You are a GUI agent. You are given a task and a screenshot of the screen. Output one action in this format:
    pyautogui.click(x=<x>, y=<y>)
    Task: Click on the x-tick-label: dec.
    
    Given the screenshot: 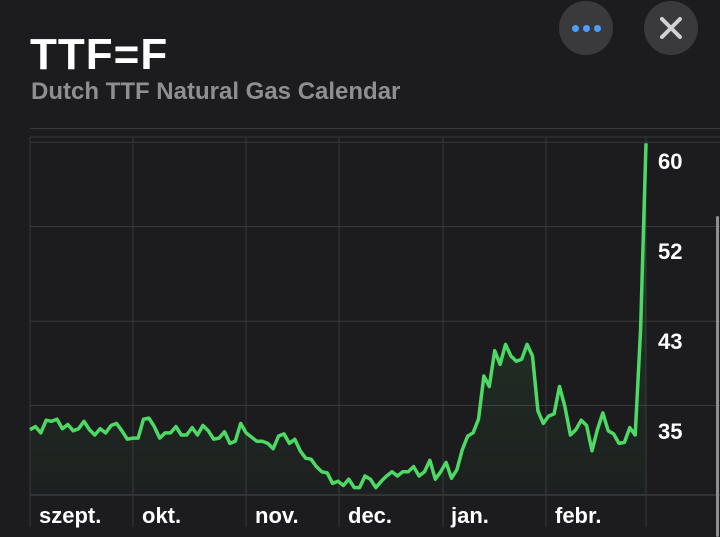 What is the action you would take?
    pyautogui.click(x=370, y=515)
    